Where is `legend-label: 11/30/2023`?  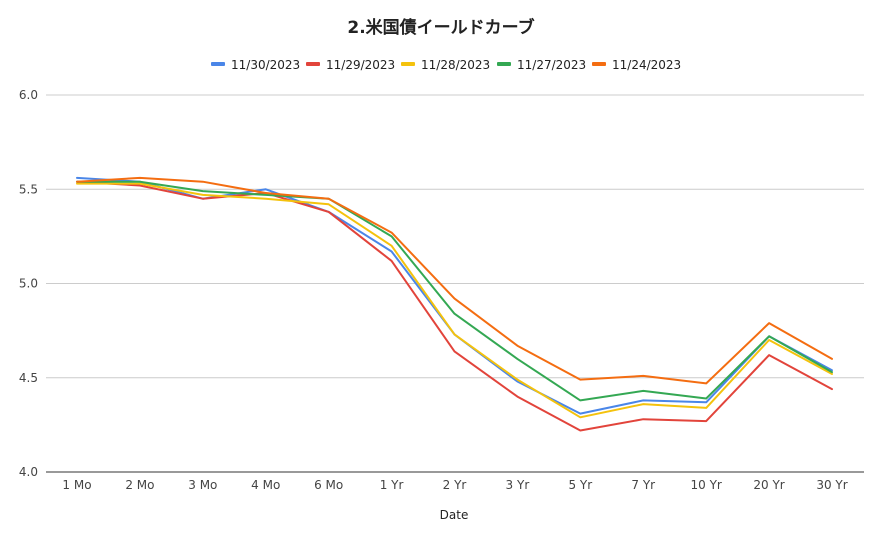 legend-label: 11/30/2023 is located at coordinates (265, 65).